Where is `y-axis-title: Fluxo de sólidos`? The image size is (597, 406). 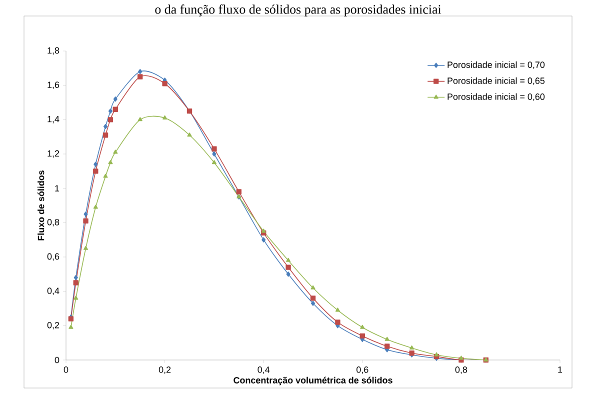 y-axis-title: Fluxo de sólidos is located at coordinates (41, 205).